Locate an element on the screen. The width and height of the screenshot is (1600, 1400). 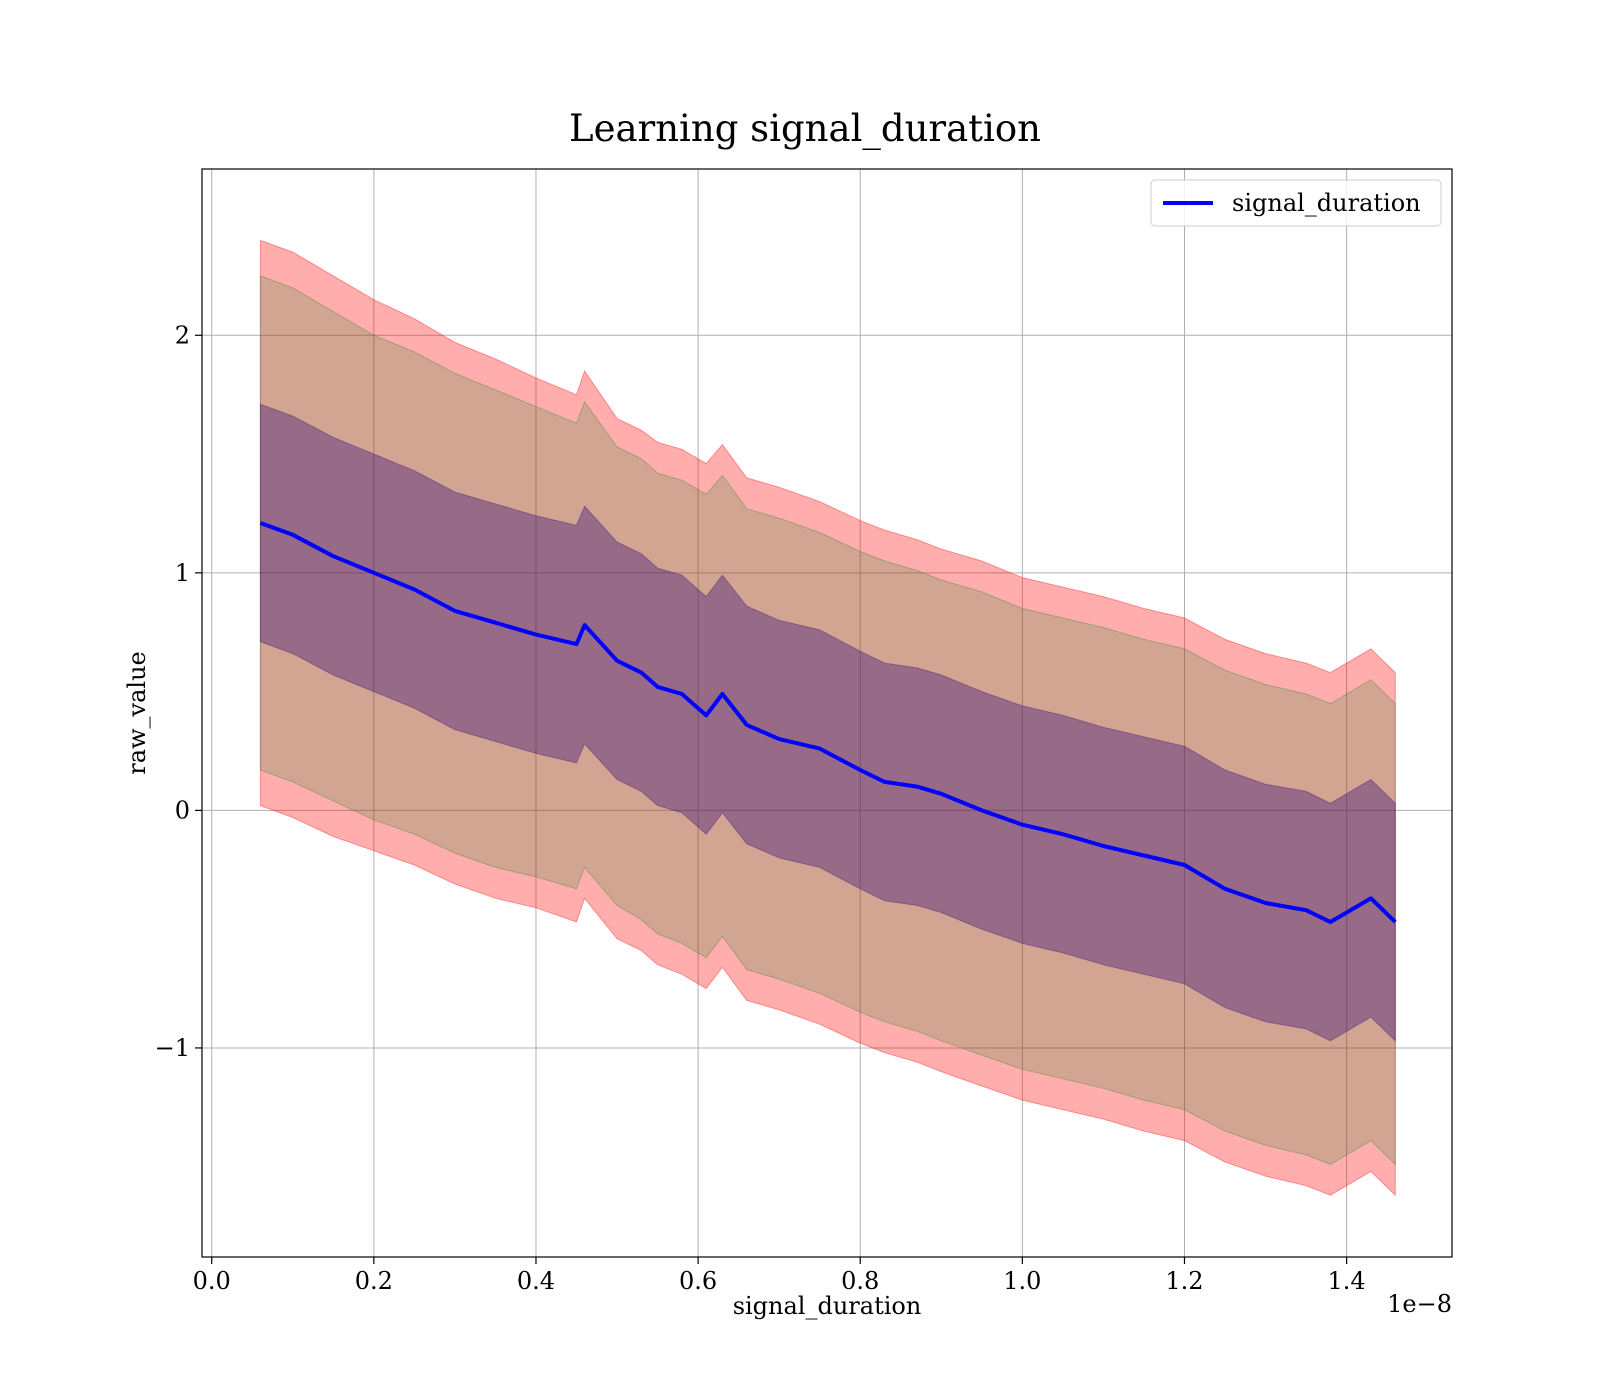
y-tick-label: −1 is located at coordinates (172, 1048).